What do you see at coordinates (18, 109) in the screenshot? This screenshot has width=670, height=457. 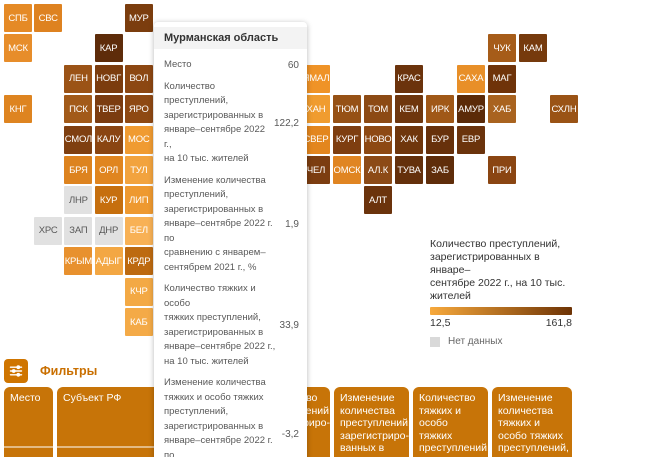 I see `map-tile: КНГ` at bounding box center [18, 109].